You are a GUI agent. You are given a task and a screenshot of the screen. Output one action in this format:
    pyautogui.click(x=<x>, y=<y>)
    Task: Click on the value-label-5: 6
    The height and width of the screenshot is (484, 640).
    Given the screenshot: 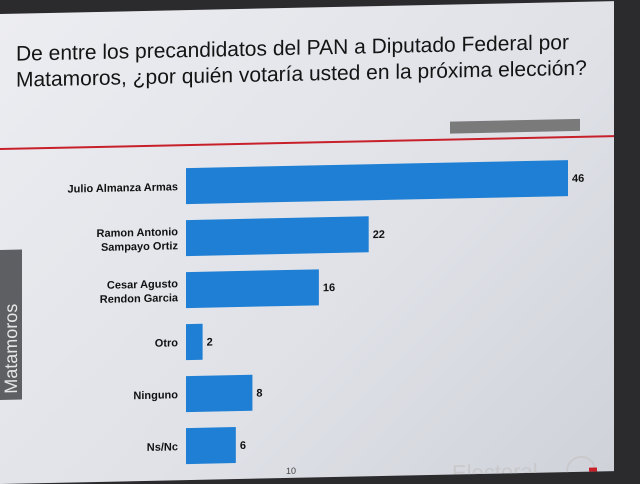 What is the action you would take?
    pyautogui.click(x=243, y=446)
    